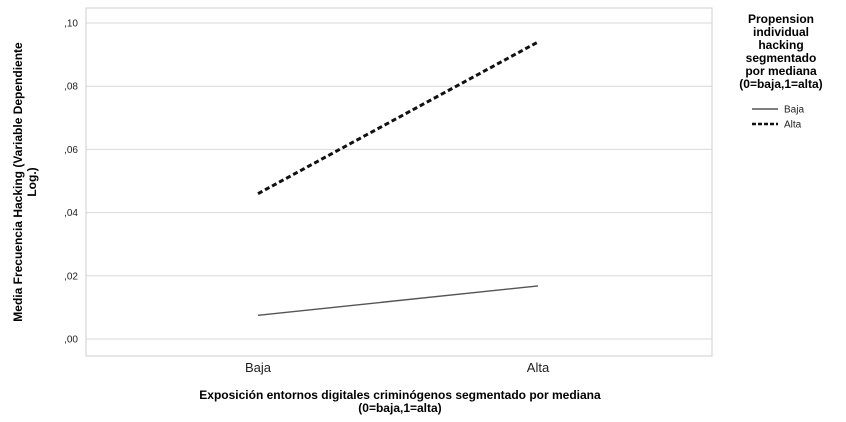 This screenshot has height=422, width=846. What do you see at coordinates (397, 367) in the screenshot?
I see `x-category-labels: Baja Alta` at bounding box center [397, 367].